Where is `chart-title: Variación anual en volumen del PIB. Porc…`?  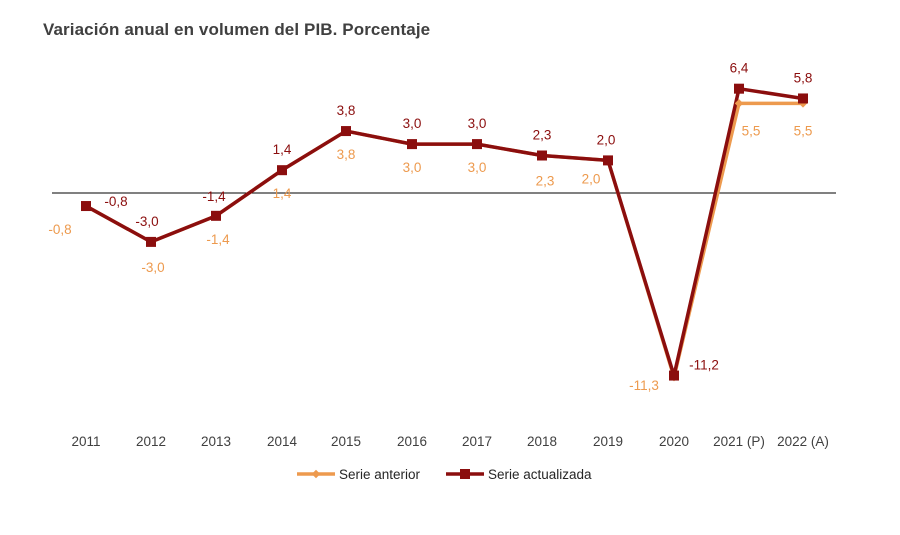 chart-title: Variación anual en volumen del PIB. Porc… is located at coordinates (237, 29).